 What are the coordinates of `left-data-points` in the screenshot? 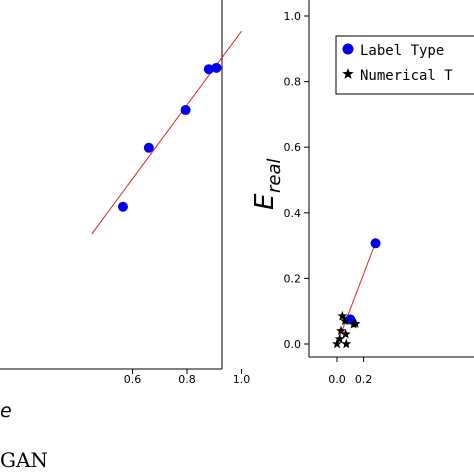 It's located at (169, 137).